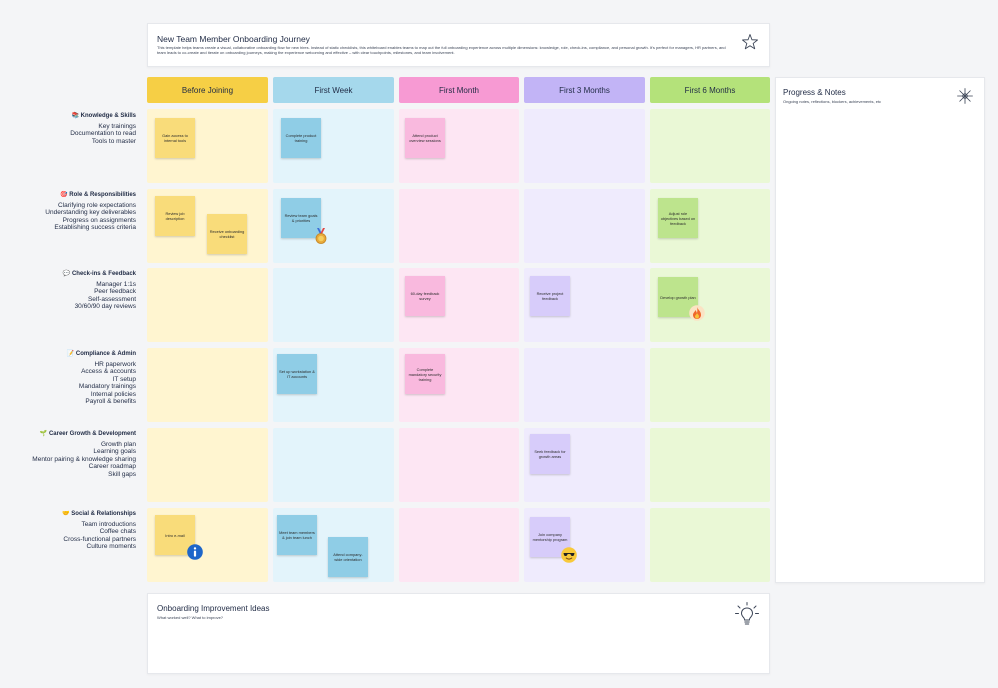  Describe the element at coordinates (747, 613) in the screenshot. I see `lightbulb-icon` at that location.